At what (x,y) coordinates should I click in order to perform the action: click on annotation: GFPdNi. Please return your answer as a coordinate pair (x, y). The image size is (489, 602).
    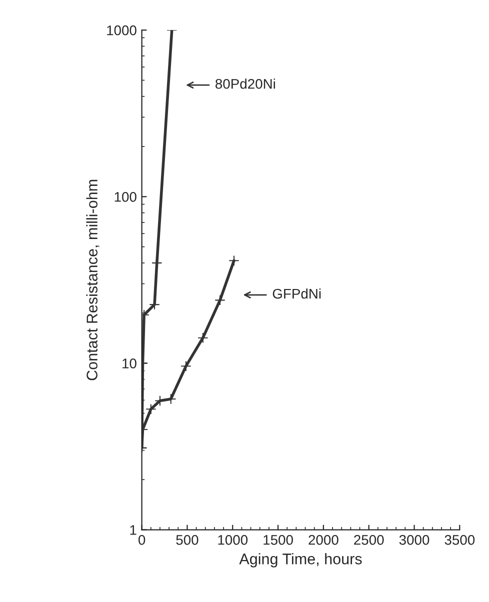
    Looking at the image, I should click on (296, 293).